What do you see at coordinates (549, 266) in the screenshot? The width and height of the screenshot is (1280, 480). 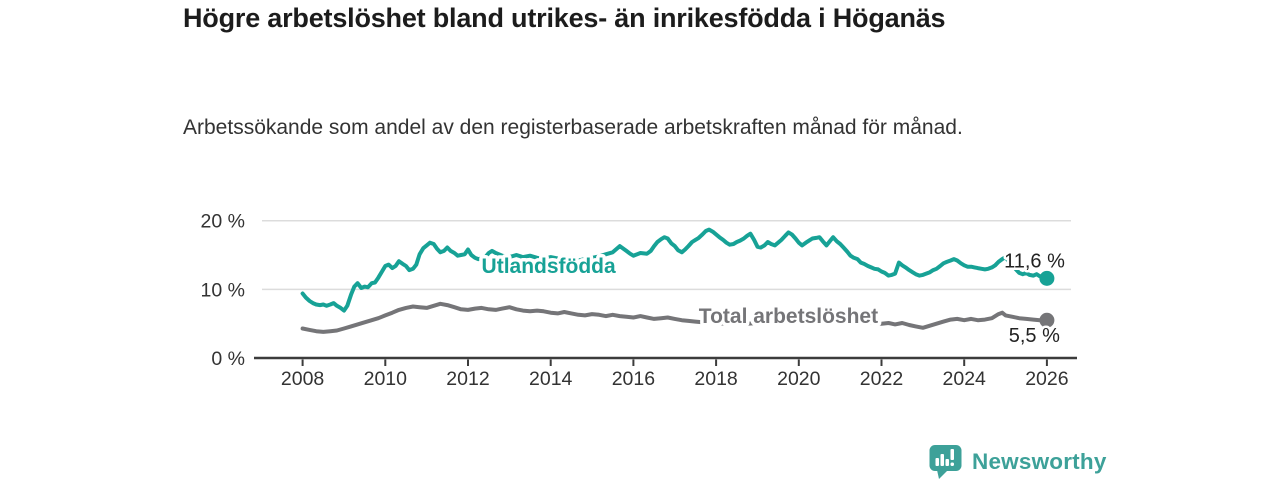 I see `series-label-utlandsfodda: Utlandsfödda` at bounding box center [549, 266].